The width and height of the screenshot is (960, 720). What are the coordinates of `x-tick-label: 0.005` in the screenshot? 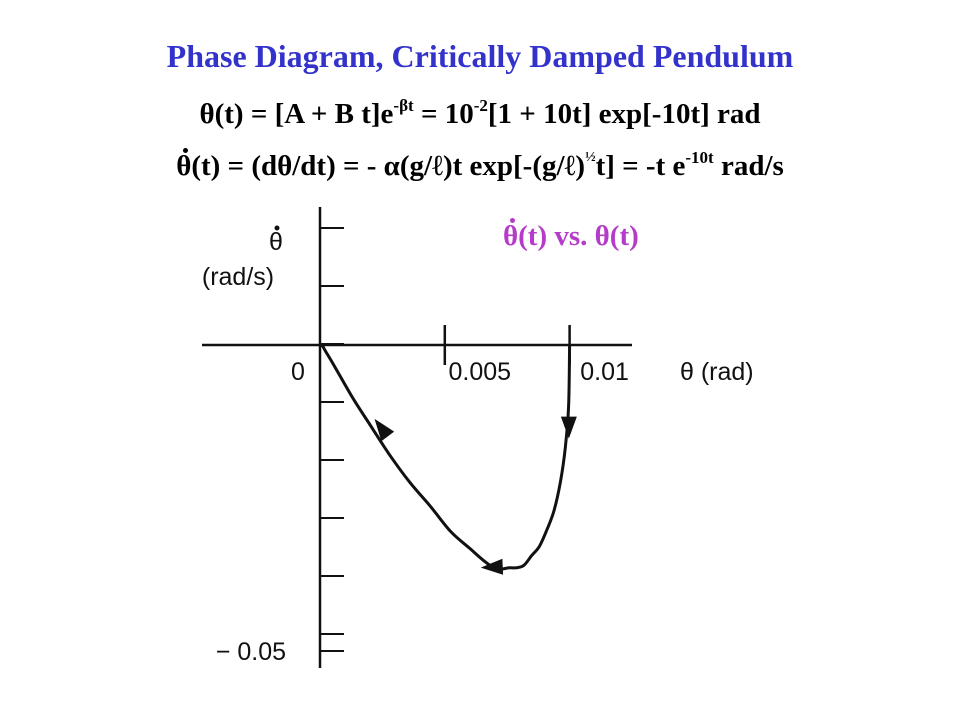 It's located at (480, 372).